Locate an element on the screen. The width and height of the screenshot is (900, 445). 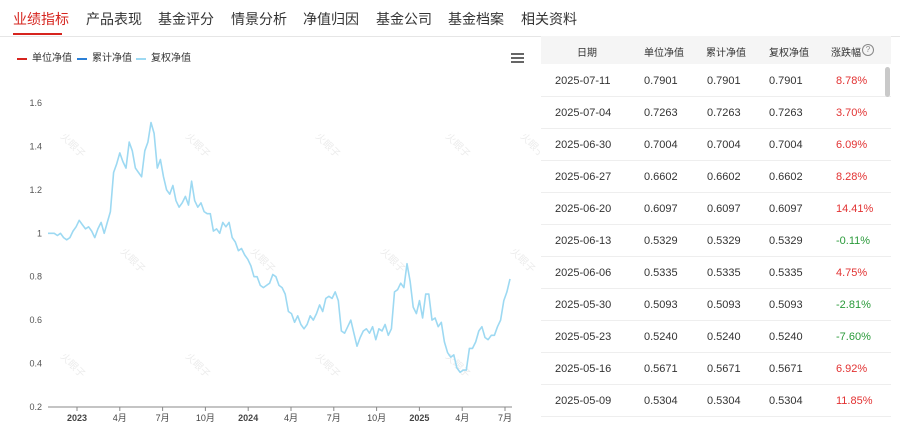
table-row: 2025-05-30 0.5093 0.5093 0.5093 -2.81% is located at coordinates (716, 305).